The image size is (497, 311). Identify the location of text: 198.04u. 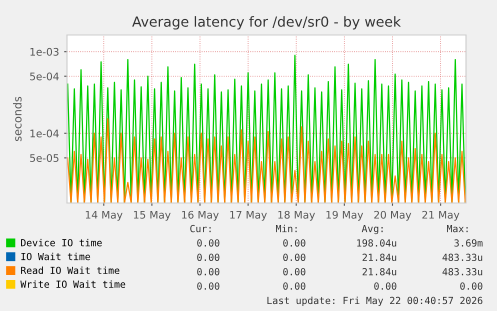
(376, 243).